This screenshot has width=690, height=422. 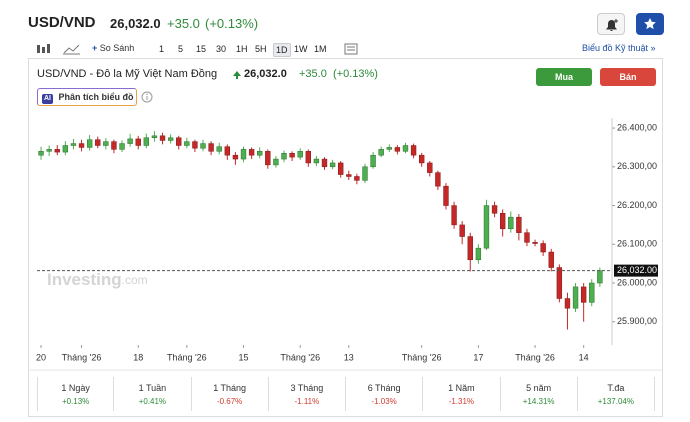 I want to click on analysis-button: AI Phân tích biểu đồ, so click(x=87, y=97).